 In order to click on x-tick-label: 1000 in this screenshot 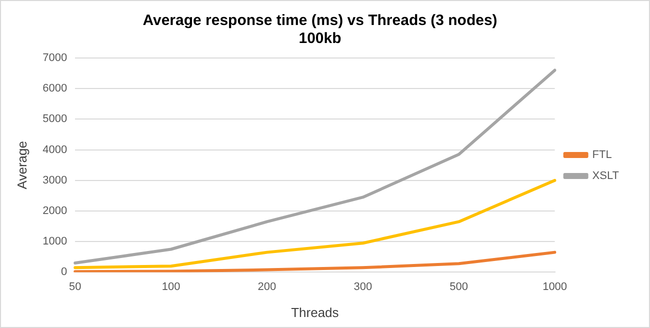, I will do `click(555, 286)`.